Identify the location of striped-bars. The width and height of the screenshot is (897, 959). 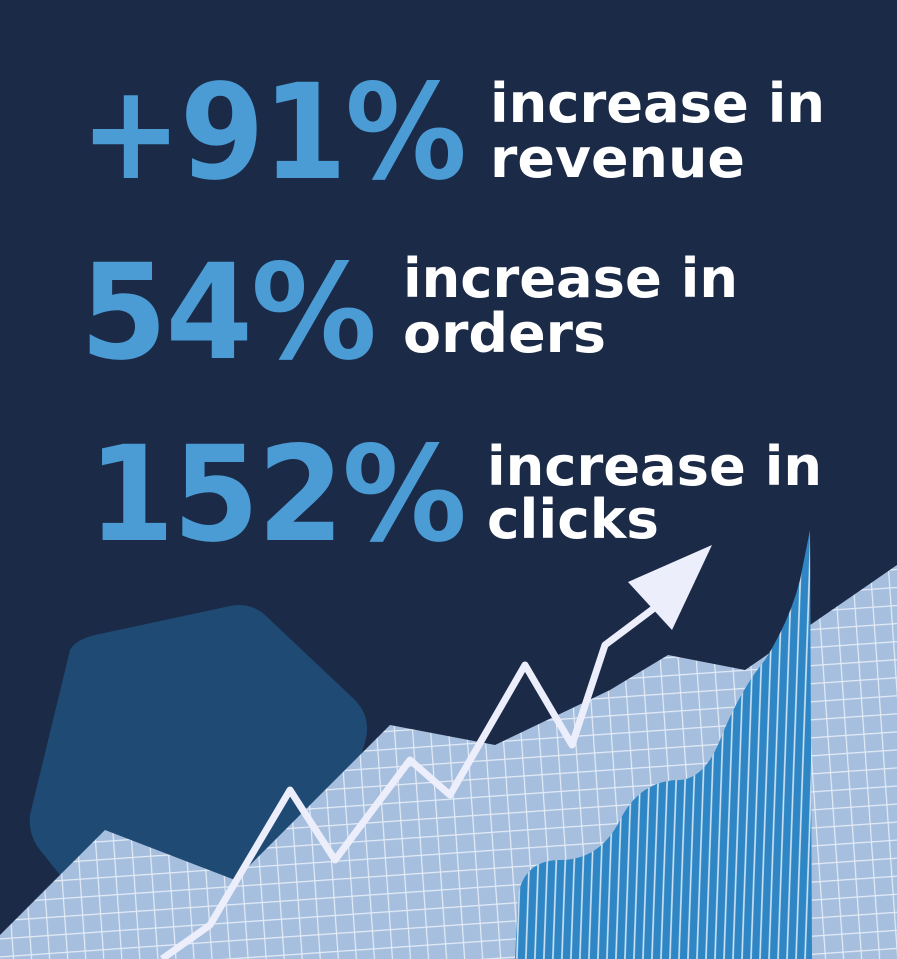
(663, 744).